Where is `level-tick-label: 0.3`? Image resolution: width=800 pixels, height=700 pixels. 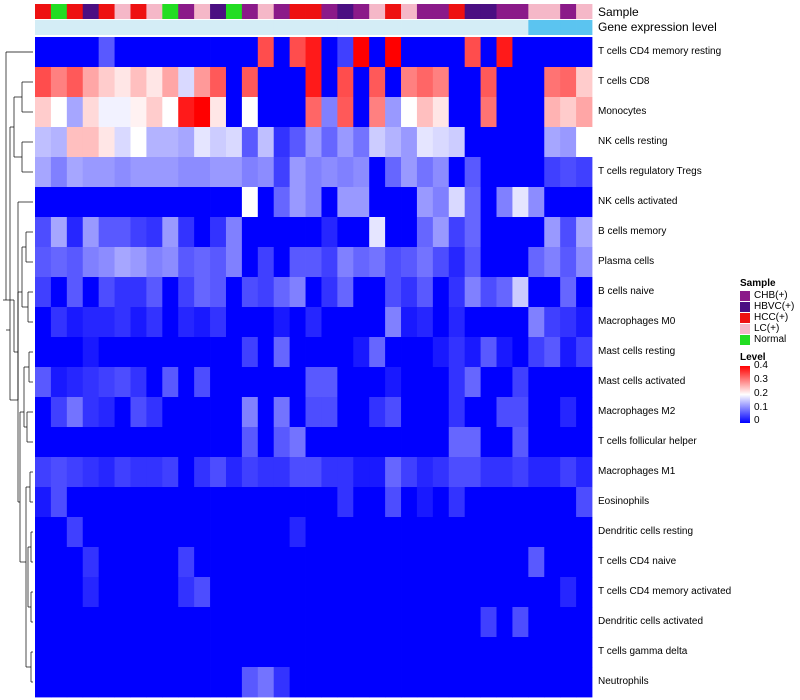
level-tick-label: 0.3 is located at coordinates (761, 379).